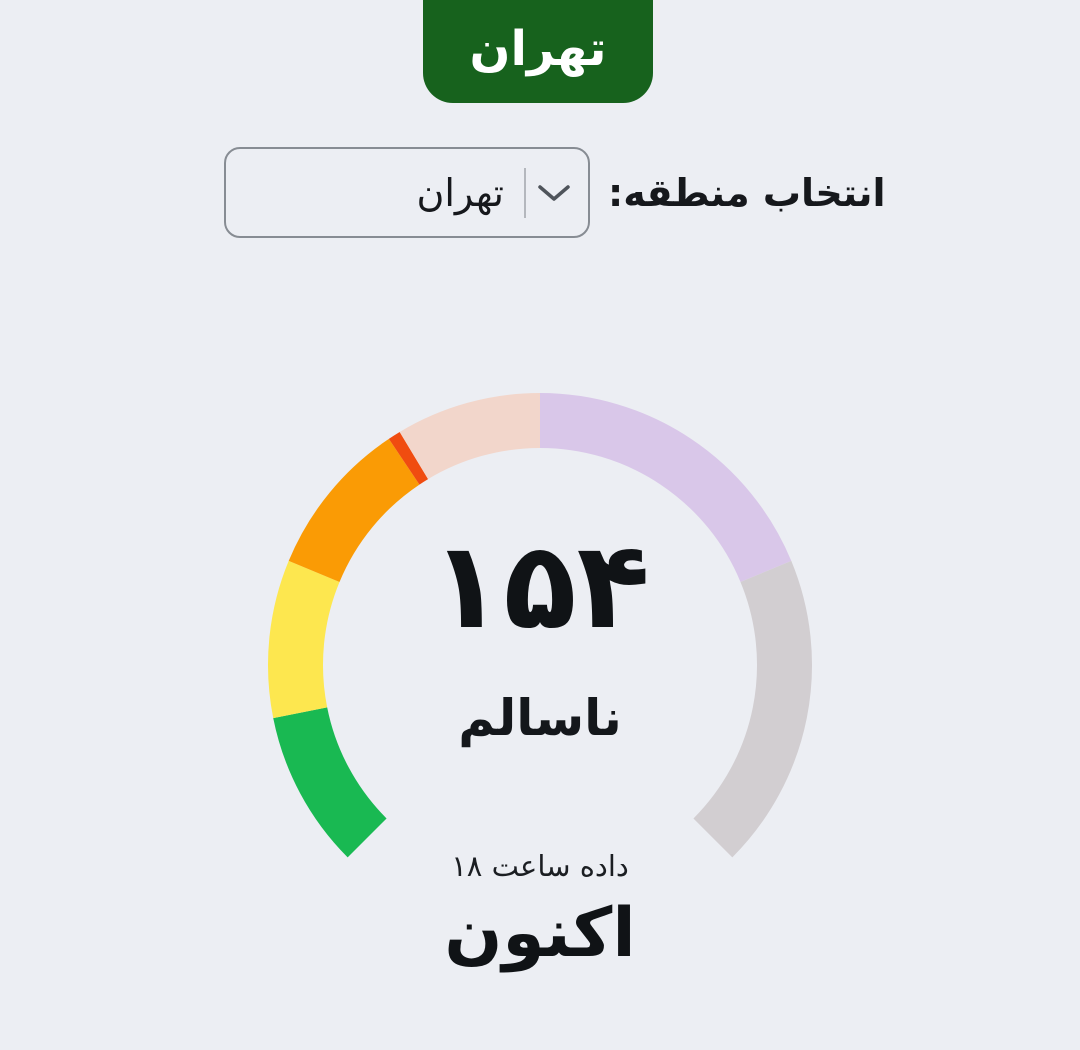 The height and width of the screenshot is (1050, 1080). What do you see at coordinates (540, 933) in the screenshot?
I see `now-label: اکنون` at bounding box center [540, 933].